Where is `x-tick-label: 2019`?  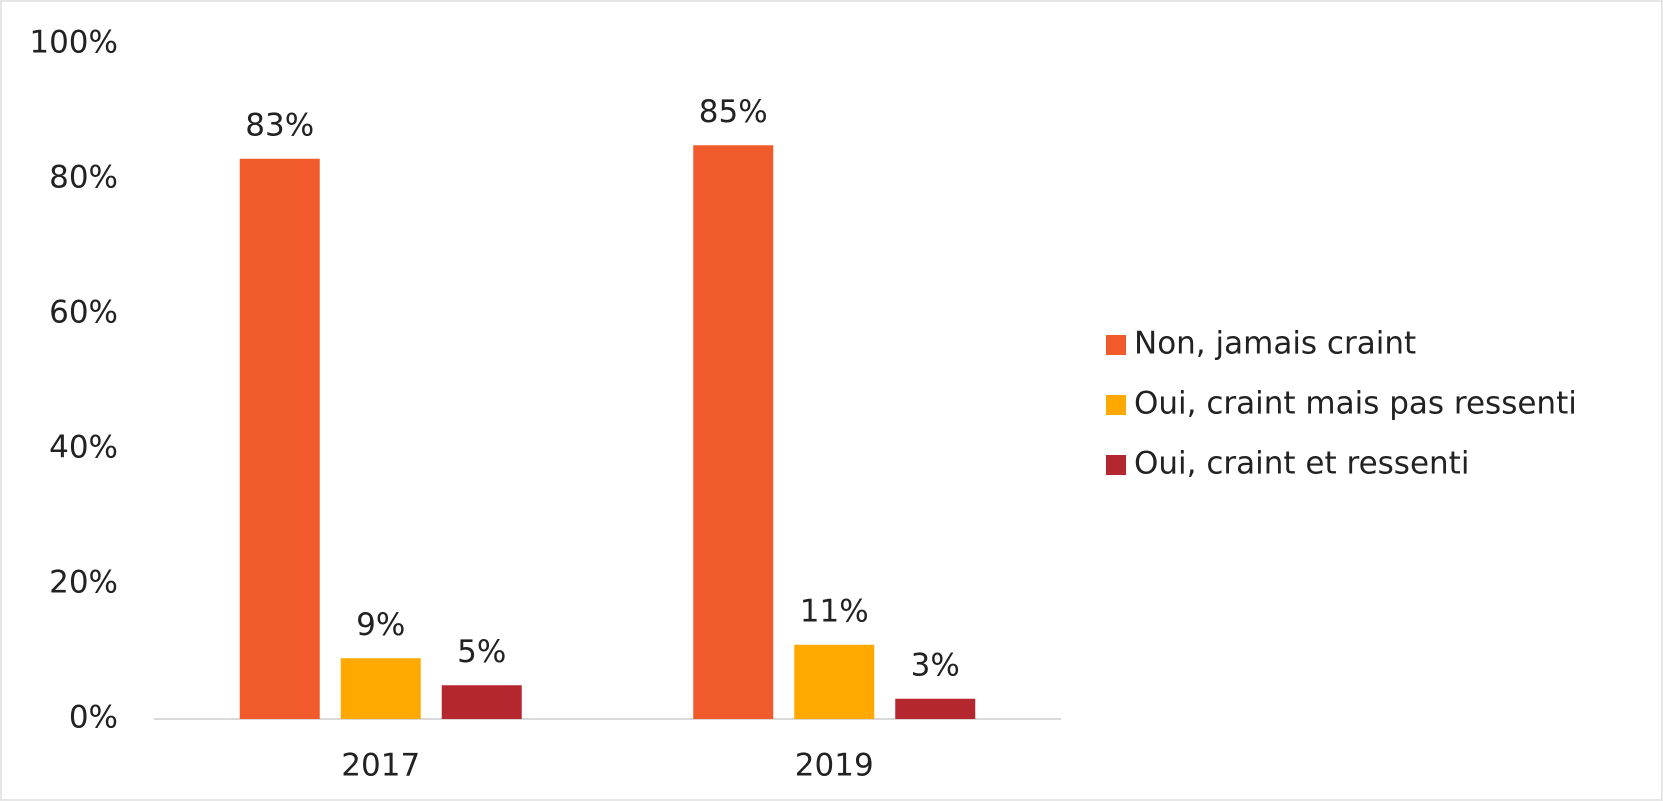 x-tick-label: 2019 is located at coordinates (834, 766).